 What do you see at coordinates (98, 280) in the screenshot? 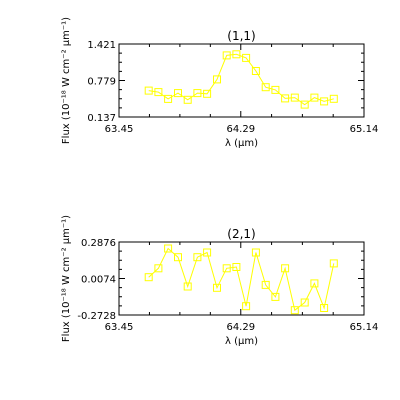
I see `y-tick-label: 0.0074` at bounding box center [98, 280].